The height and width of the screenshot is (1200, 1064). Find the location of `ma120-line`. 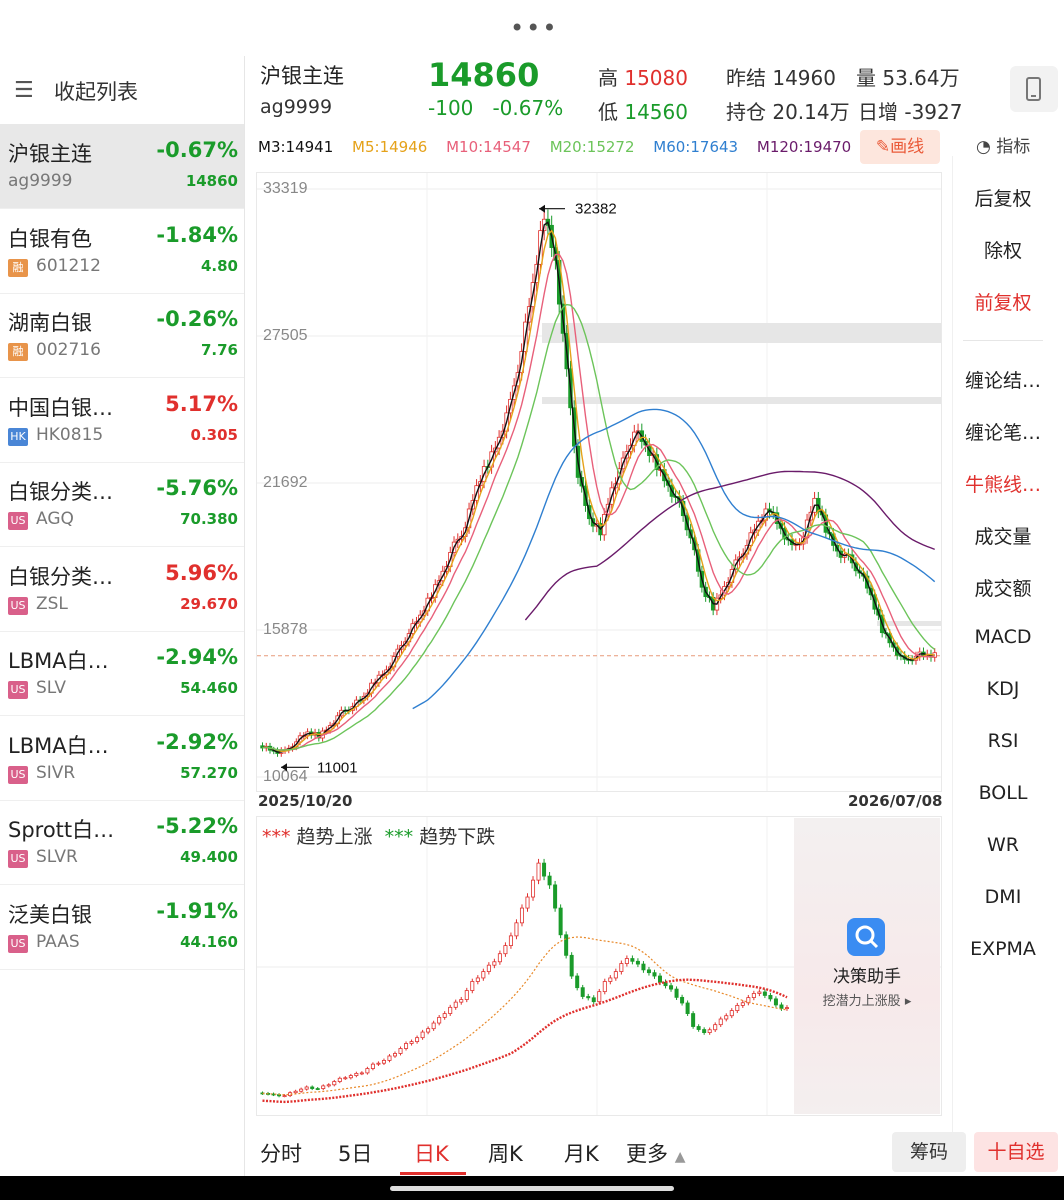

ma120-line is located at coordinates (729, 545).